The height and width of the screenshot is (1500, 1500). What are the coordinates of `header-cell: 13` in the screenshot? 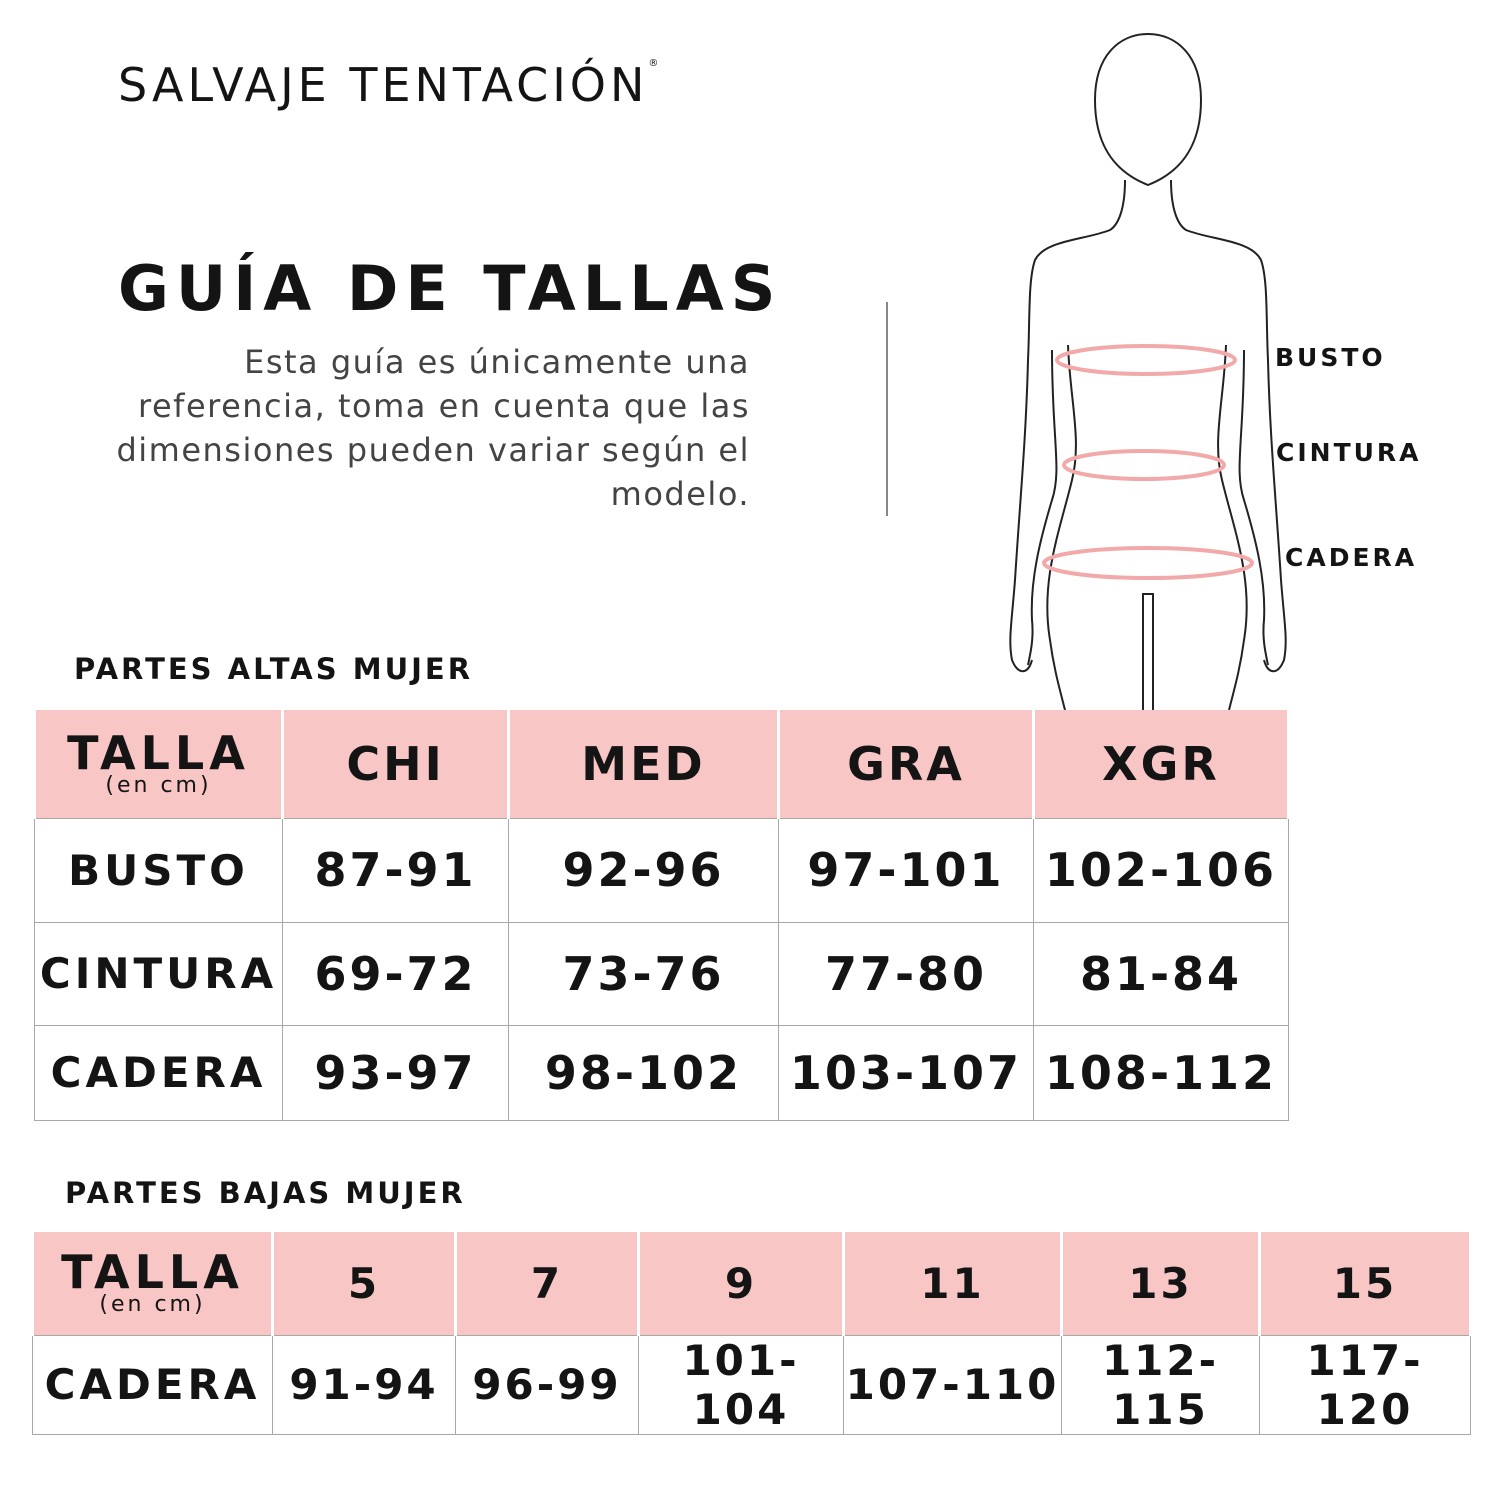 It's located at (1160, 1283).